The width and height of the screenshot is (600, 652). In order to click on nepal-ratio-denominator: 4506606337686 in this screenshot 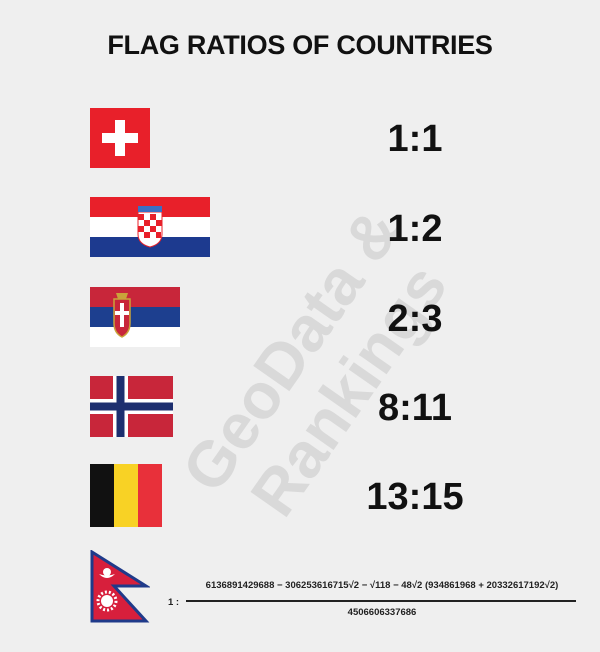, I will do `click(382, 612)`.